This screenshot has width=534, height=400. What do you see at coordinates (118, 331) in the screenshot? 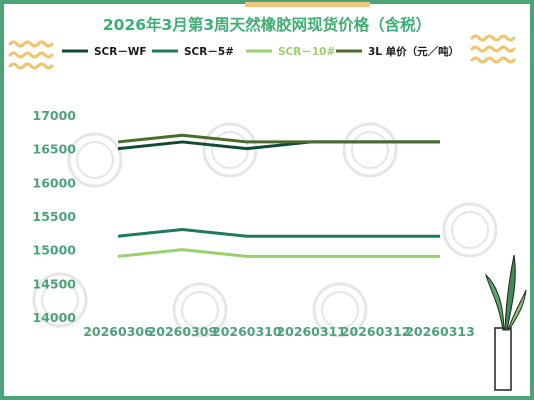
I see `x-tick-label: 20260306` at bounding box center [118, 331].